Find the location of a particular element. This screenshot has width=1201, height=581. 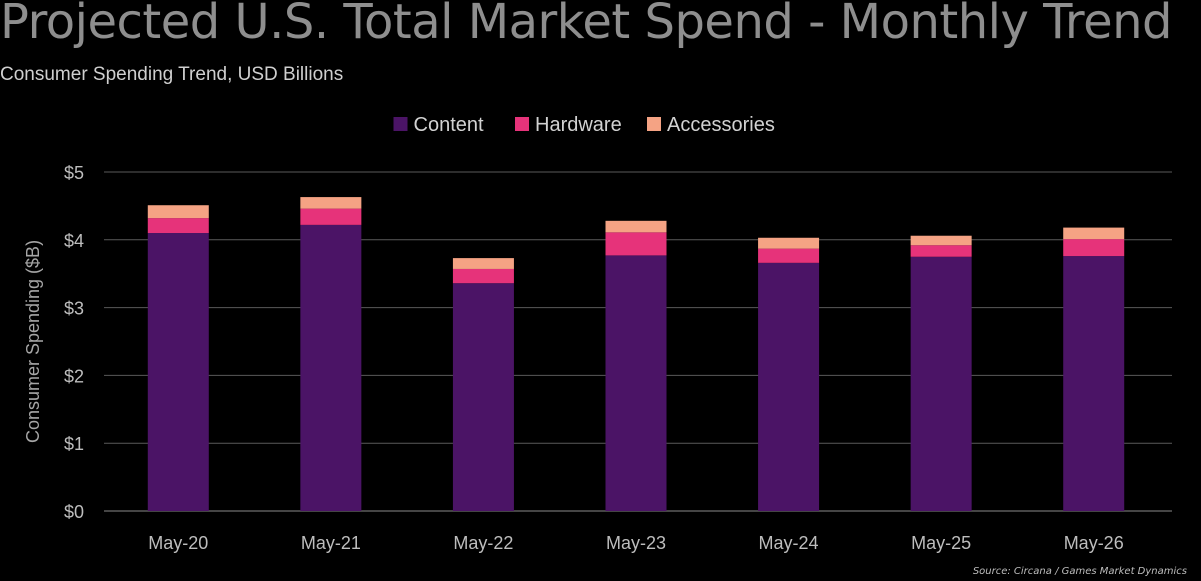

x-tick-label: May-24 is located at coordinates (789, 543).